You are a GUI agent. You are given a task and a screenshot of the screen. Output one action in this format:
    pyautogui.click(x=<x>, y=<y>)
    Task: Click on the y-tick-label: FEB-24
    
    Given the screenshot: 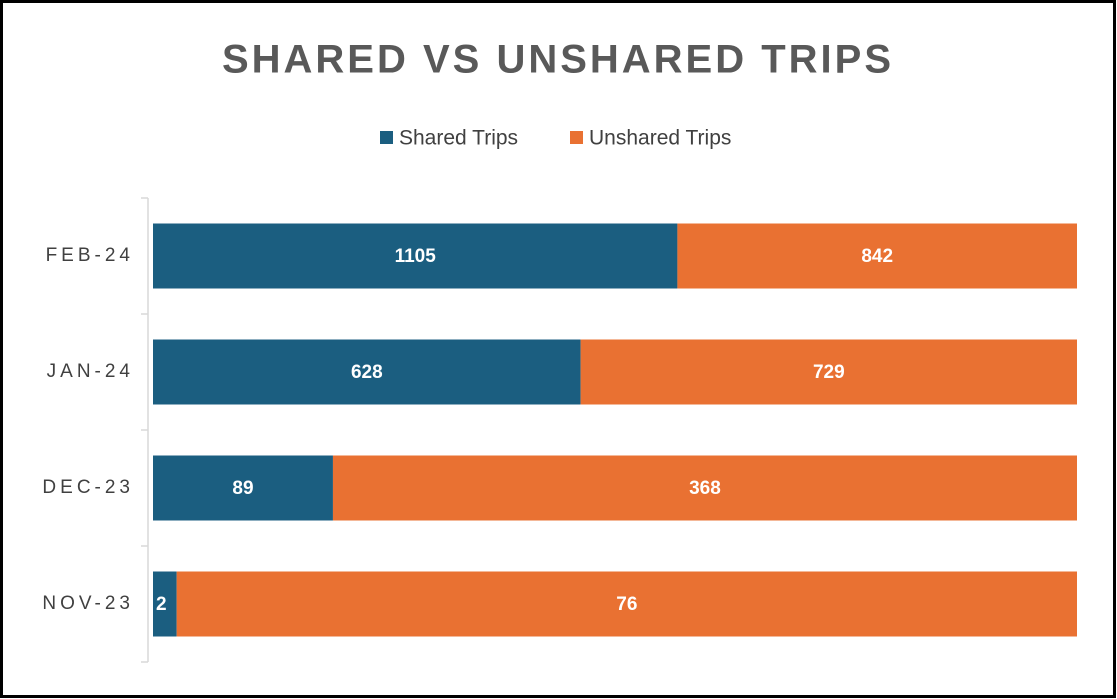 What is the action you would take?
    pyautogui.click(x=90, y=255)
    